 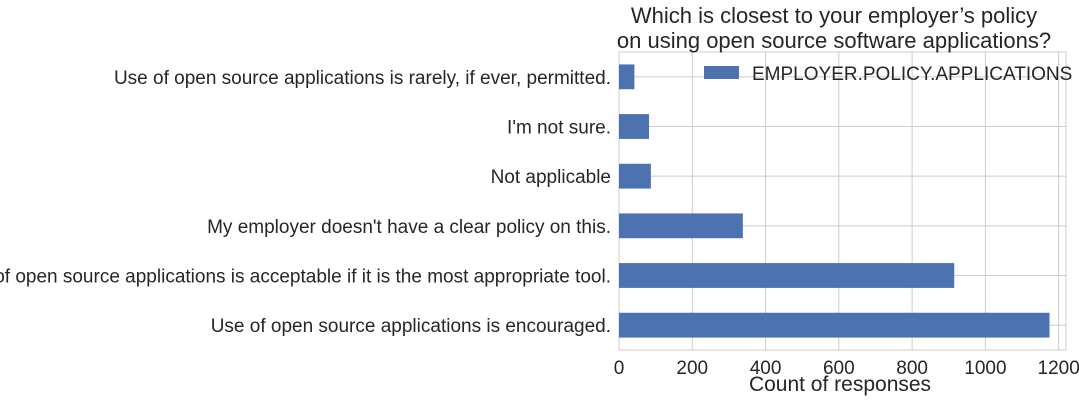 I want to click on x-tick-labels: 0 200 400 600 800 1000 1200, so click(x=846, y=368).